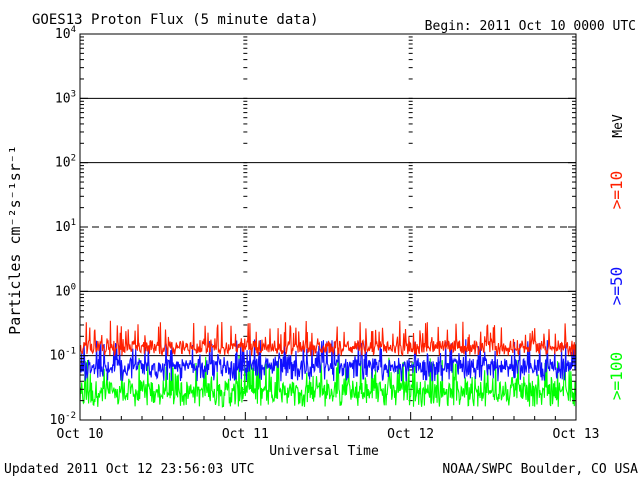 Image resolution: width=640 pixels, height=480 pixels. What do you see at coordinates (324, 451) in the screenshot?
I see `x-axis-label: Universal Time` at bounding box center [324, 451].